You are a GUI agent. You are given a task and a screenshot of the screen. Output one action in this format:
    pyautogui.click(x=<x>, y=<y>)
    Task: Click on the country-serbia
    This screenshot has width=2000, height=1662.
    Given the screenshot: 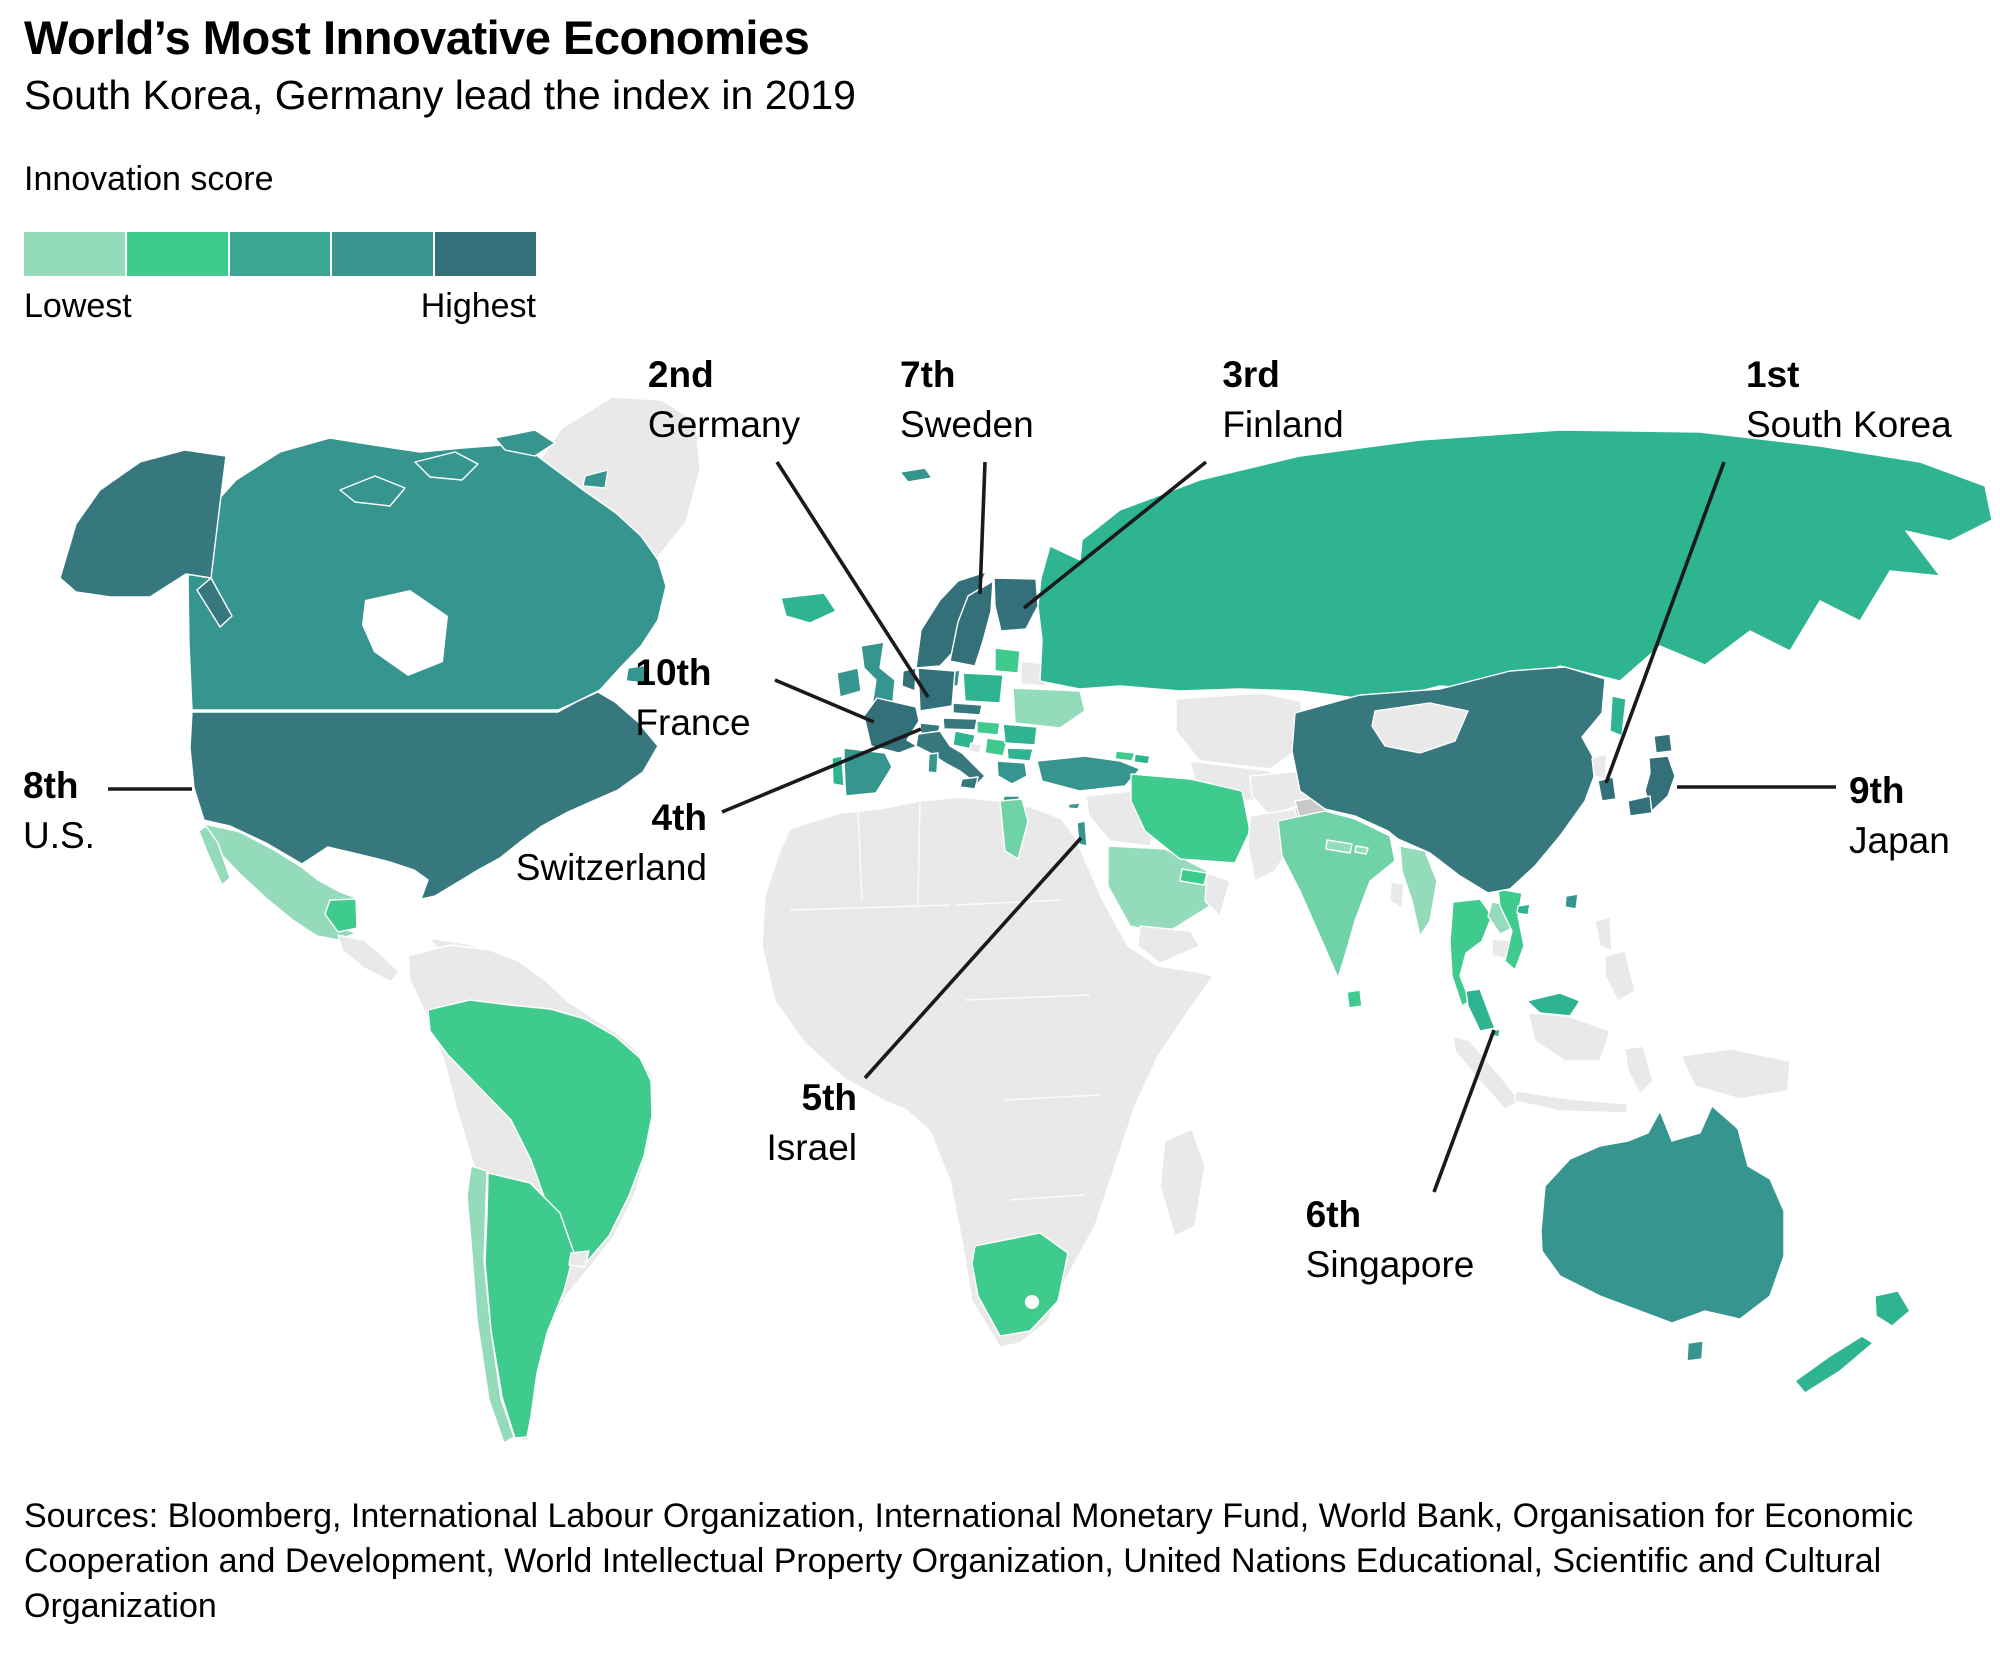 What is the action you would take?
    pyautogui.click(x=996, y=747)
    